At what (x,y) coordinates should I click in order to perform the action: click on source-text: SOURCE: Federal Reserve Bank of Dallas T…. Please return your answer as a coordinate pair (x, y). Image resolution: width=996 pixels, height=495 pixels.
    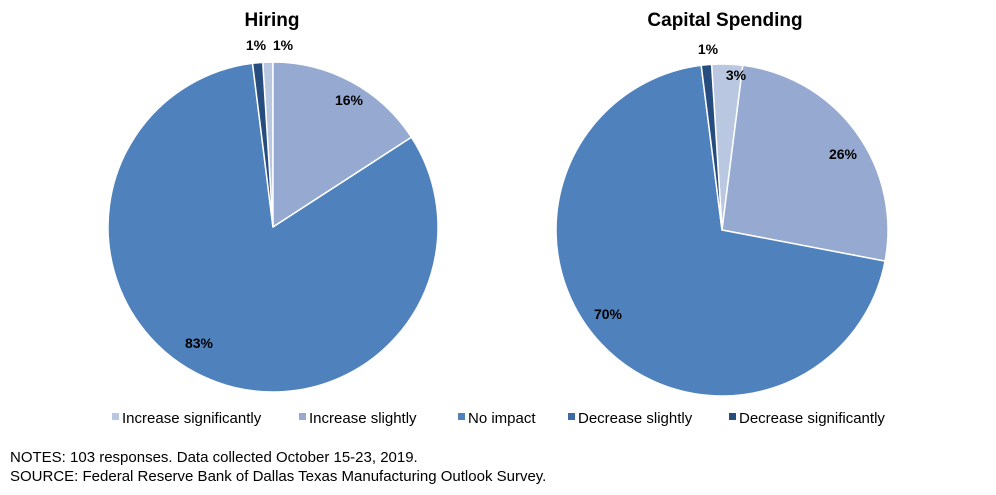
    Looking at the image, I should click on (278, 476).